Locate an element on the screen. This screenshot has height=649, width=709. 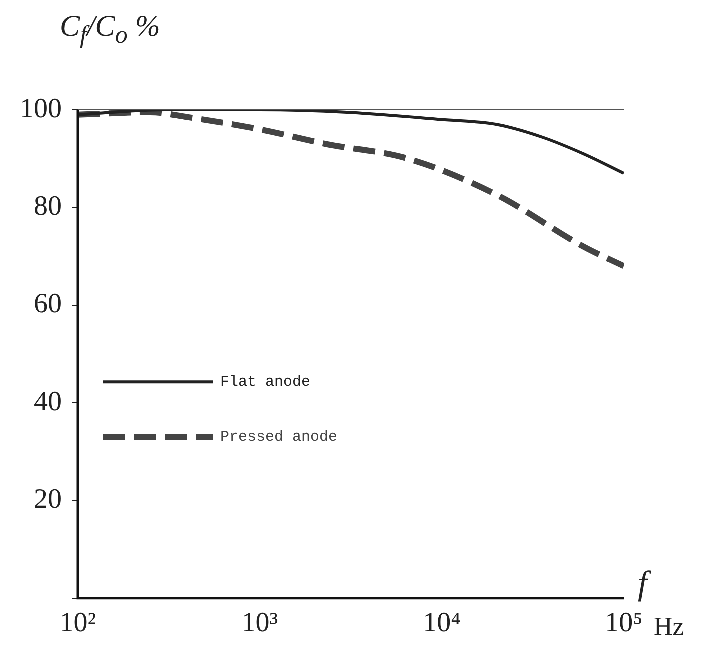
x-axis-title: f is located at coordinates (645, 583).